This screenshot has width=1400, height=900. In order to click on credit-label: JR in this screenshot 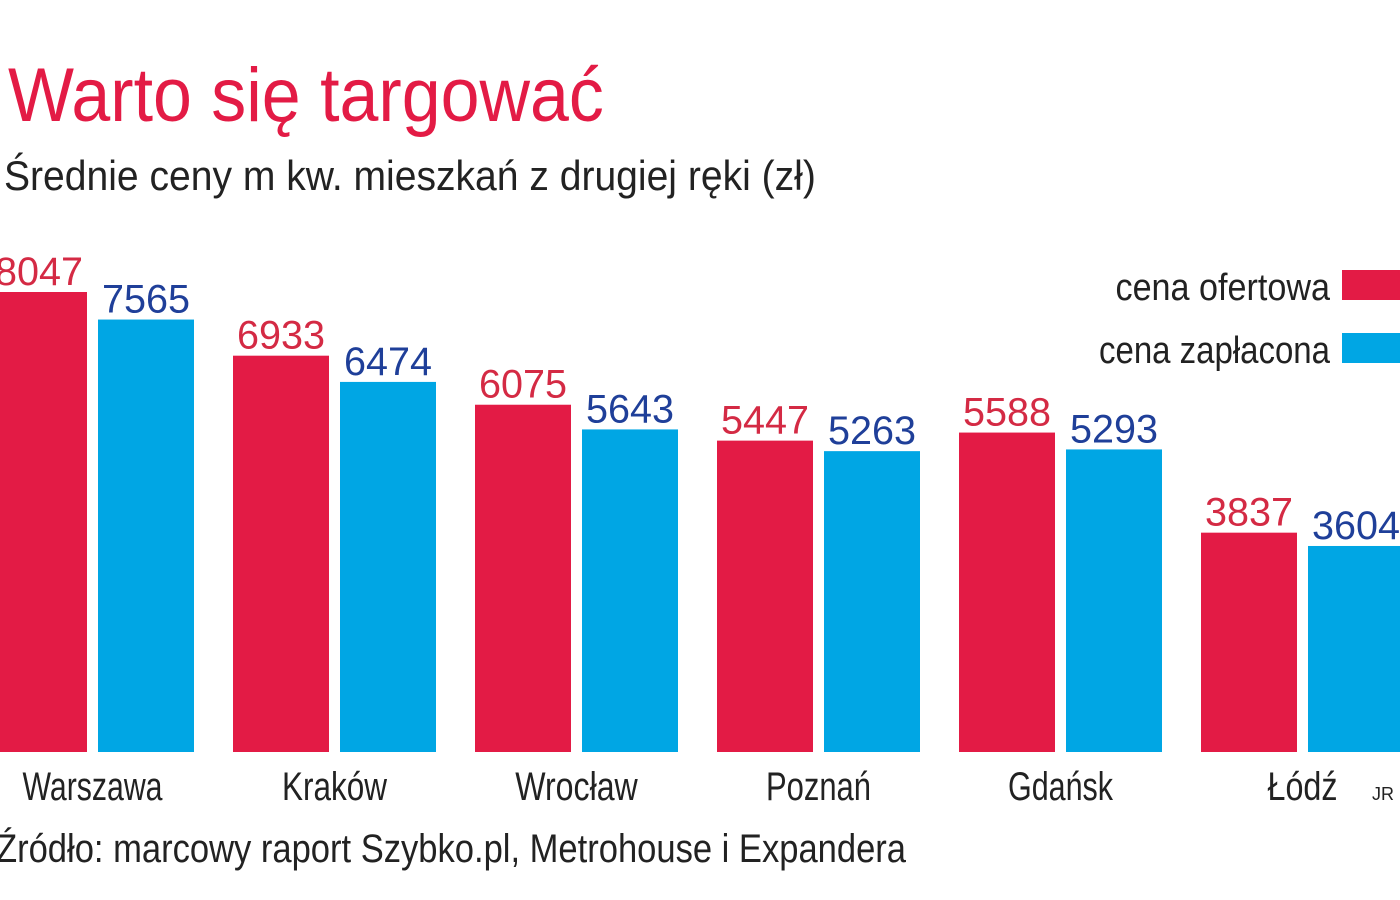, I will do `click(1383, 794)`.